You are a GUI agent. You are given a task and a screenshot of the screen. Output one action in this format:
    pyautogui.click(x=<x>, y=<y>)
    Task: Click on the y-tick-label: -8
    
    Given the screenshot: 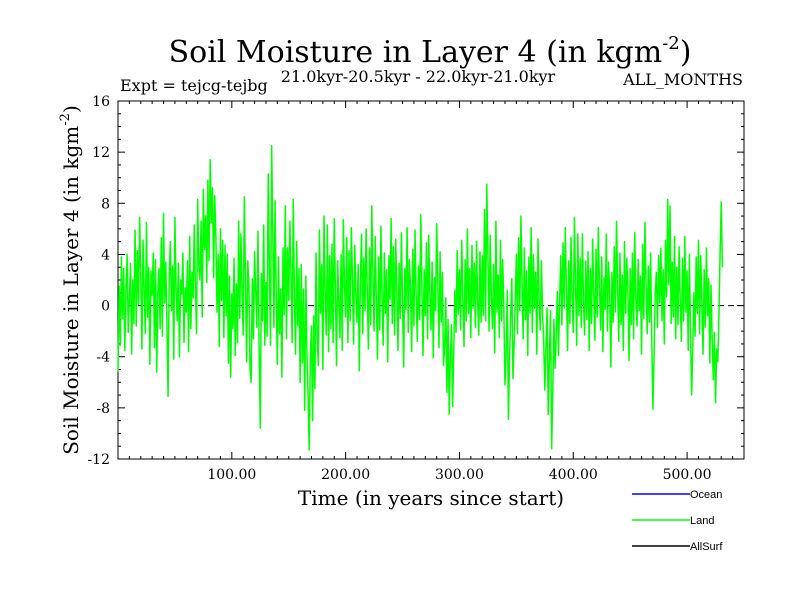 What is the action you would take?
    pyautogui.click(x=103, y=409)
    